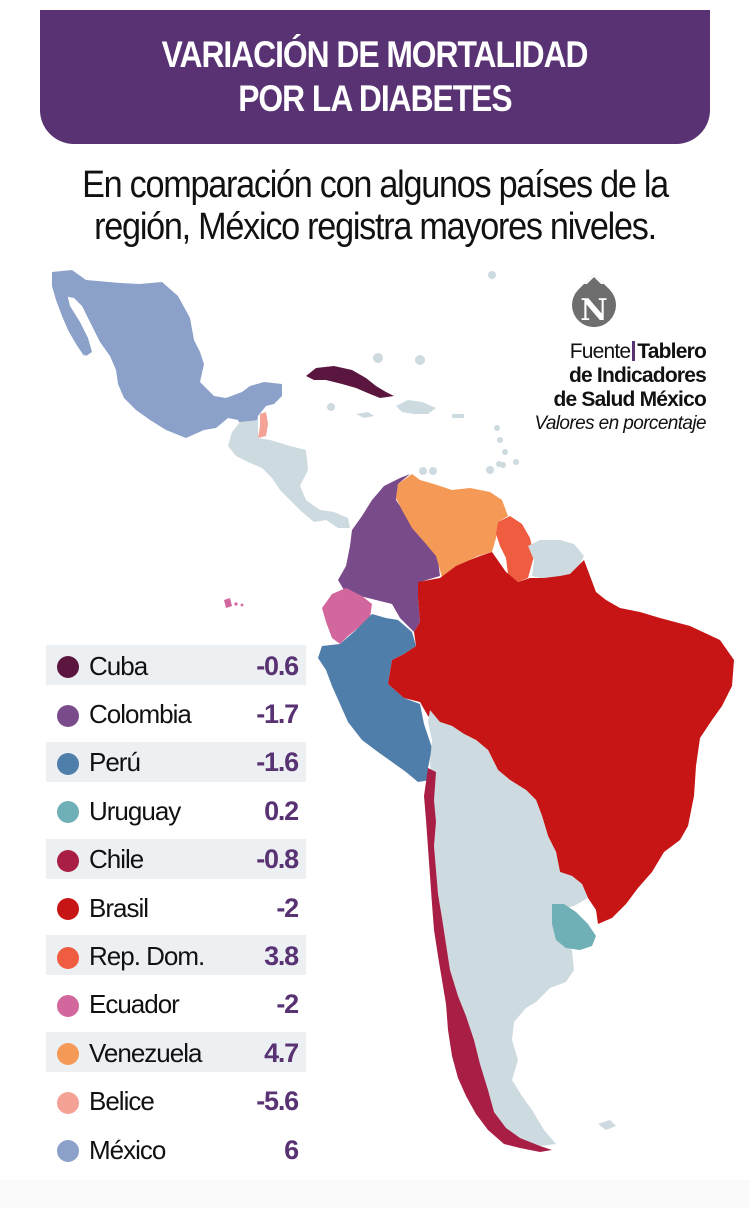 The height and width of the screenshot is (1208, 750). I want to click on country-mexico, so click(167, 354).